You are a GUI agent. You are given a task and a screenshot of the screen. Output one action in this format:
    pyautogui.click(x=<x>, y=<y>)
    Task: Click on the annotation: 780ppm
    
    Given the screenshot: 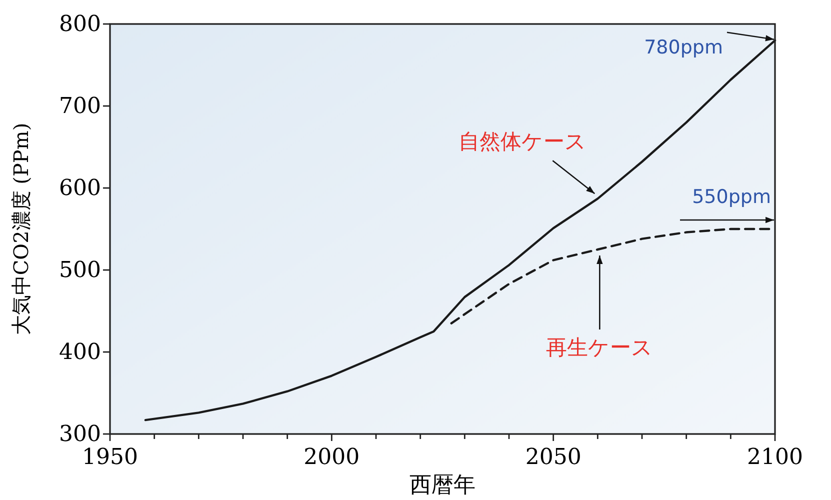 What is the action you would take?
    pyautogui.click(x=683, y=47)
    